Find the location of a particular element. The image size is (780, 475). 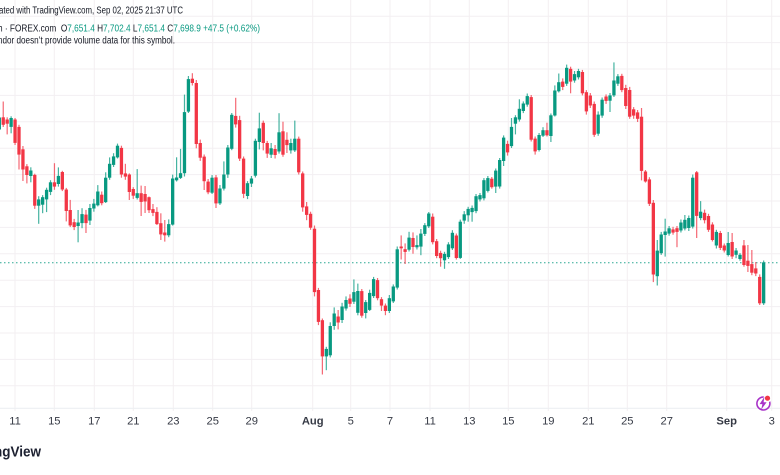

svg-text: 19 is located at coordinates (548, 422).